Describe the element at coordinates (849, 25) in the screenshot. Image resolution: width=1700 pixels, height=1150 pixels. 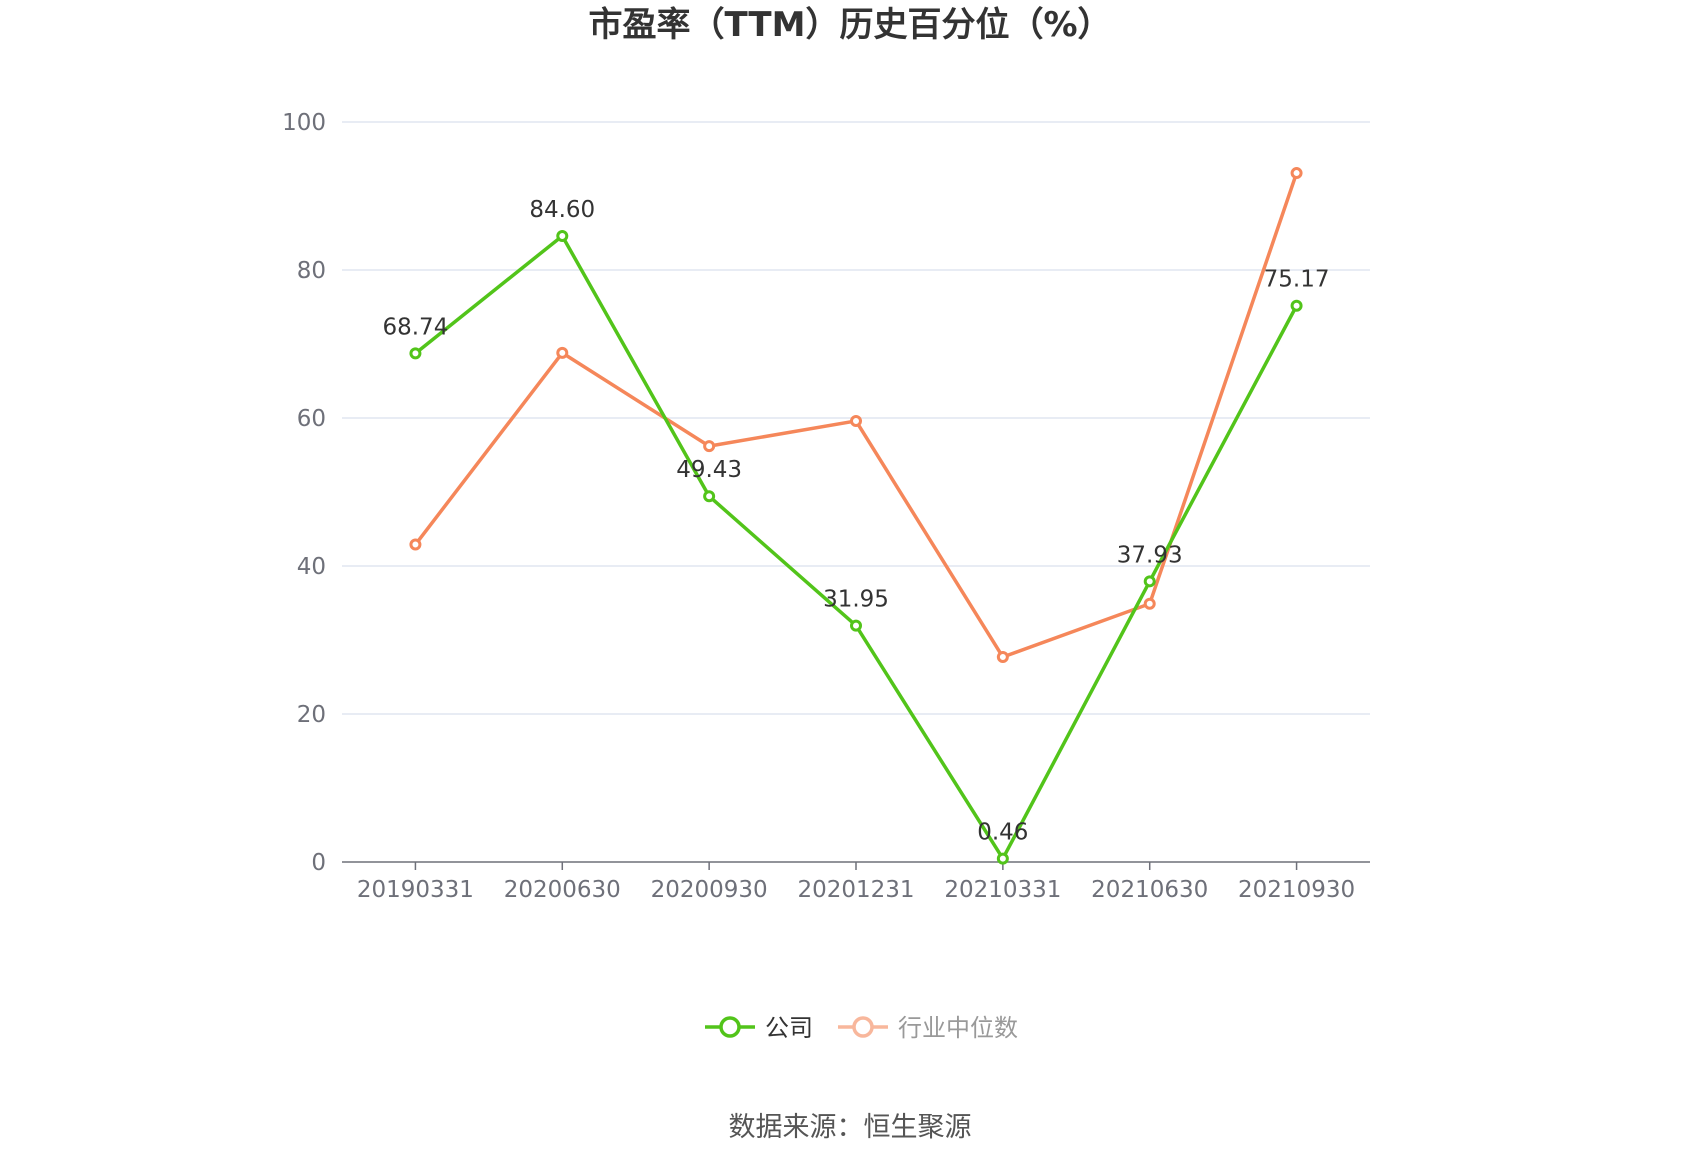
I see `chart-title: 市盈率（TTM）历史百分位（%）` at that location.